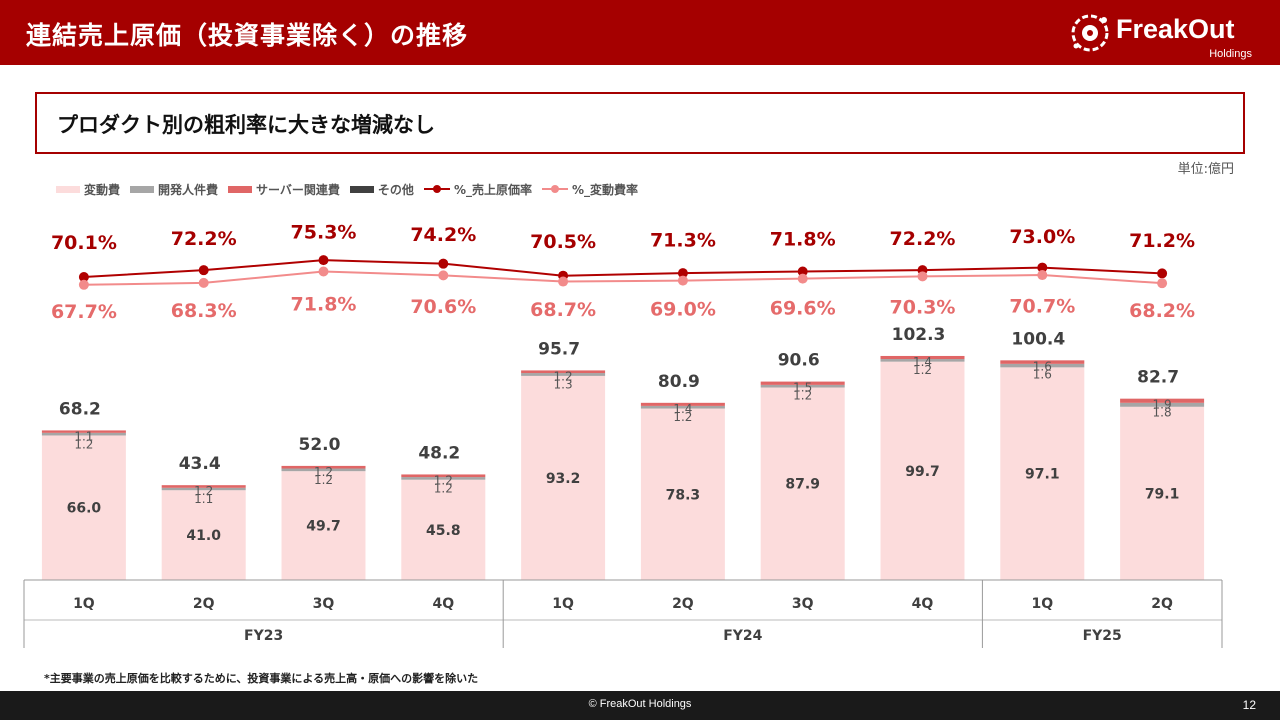  I want to click on rate-label: 70.7%, so click(1042, 307).